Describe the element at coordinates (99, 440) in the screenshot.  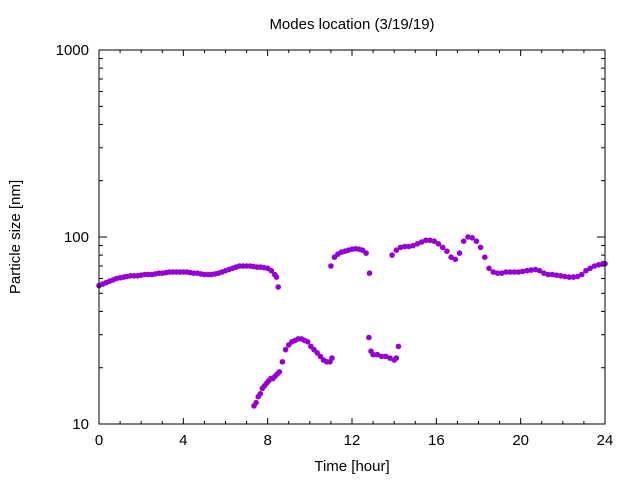
I see `x-tick-label: 0` at that location.